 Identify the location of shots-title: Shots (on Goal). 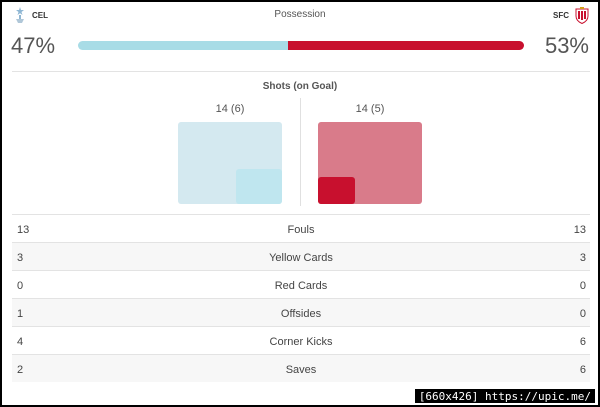
(300, 86).